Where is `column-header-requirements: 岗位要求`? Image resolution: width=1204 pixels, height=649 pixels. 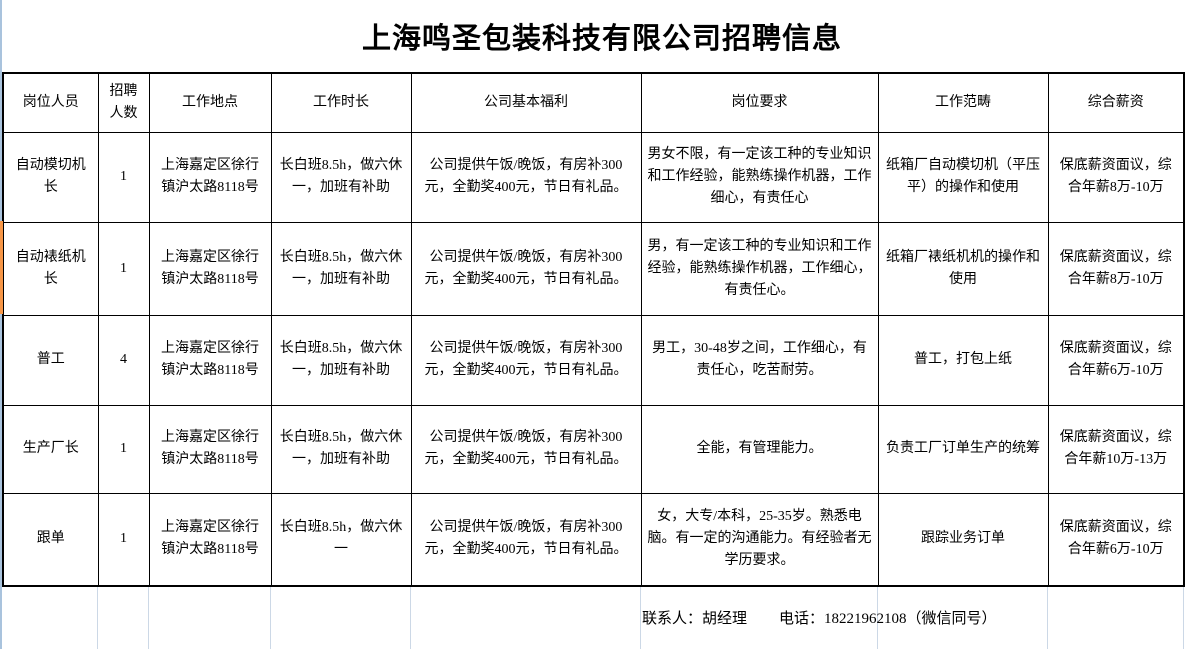
column-header-requirements: 岗位要求 is located at coordinates (759, 102).